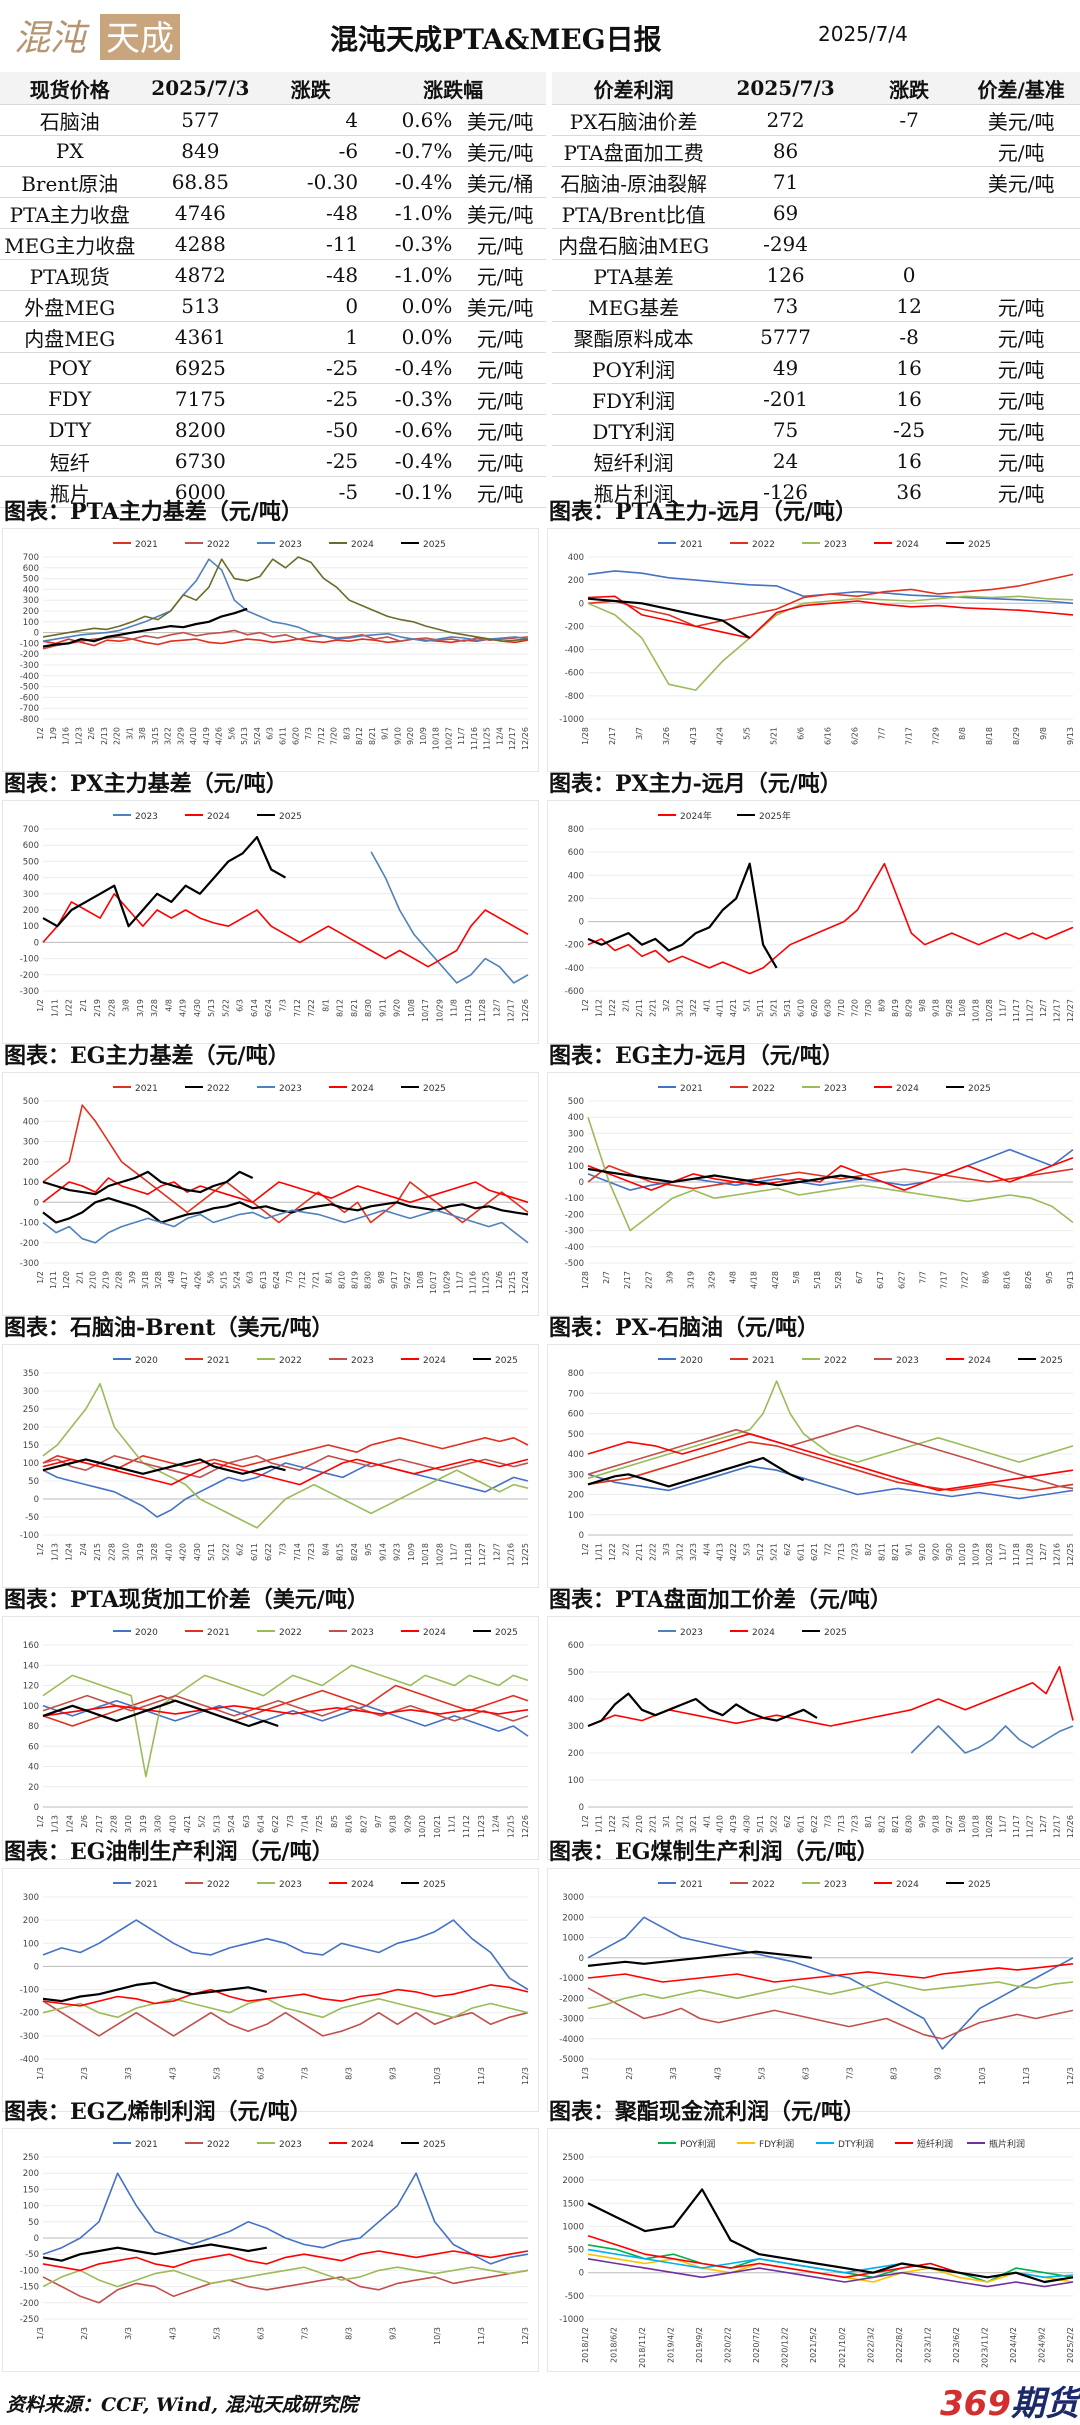  What do you see at coordinates (733, 1552) in the screenshot?
I see `x-tick-label: 4/22` at bounding box center [733, 1552].